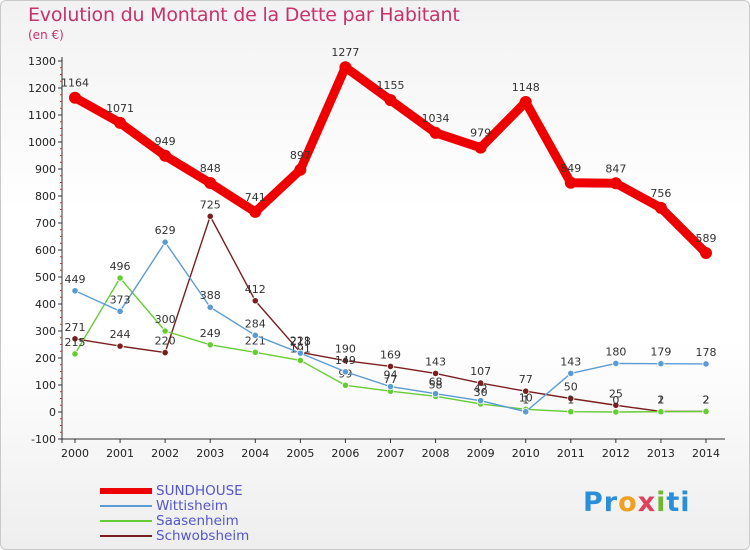 Image resolution: width=750 pixels, height=550 pixels. I want to click on data-label: 30, so click(481, 392).